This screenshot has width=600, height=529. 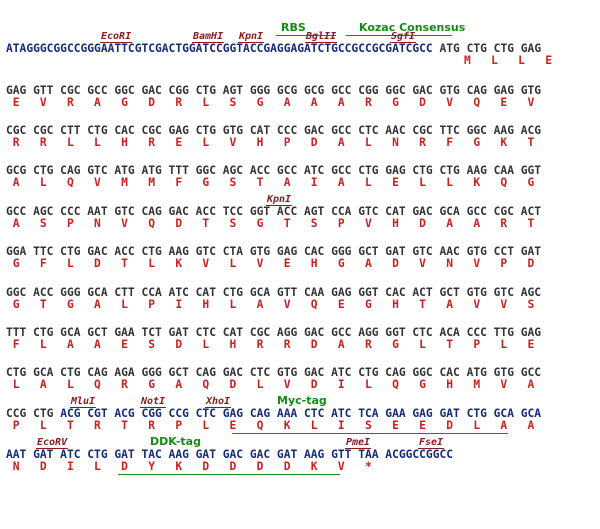 I want to click on aa-row: F L A A E S D L H R R D A R G L T P L E, so click(x=270, y=344).